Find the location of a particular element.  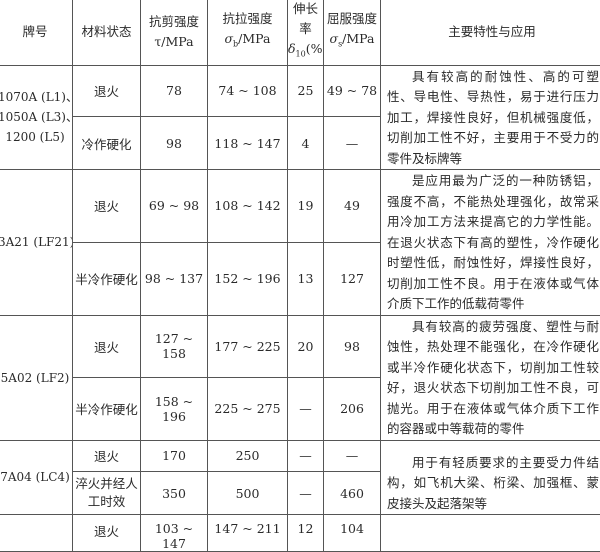

grade-cell is located at coordinates (36, 533).